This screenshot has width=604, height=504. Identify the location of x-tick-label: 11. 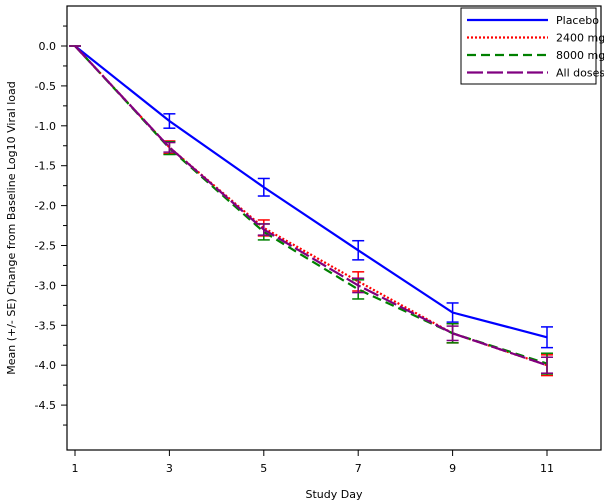
(547, 468).